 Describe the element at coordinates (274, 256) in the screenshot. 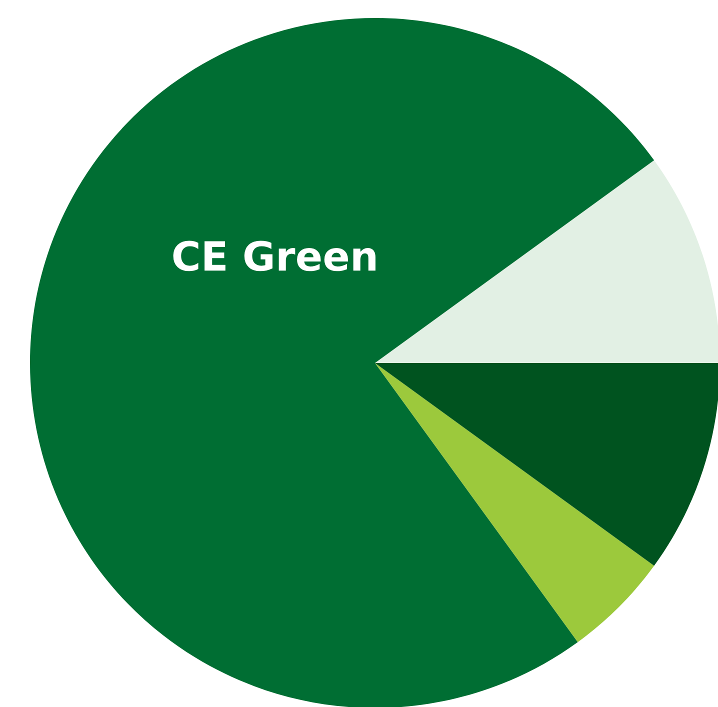

I see `slice-label: CE Green` at that location.